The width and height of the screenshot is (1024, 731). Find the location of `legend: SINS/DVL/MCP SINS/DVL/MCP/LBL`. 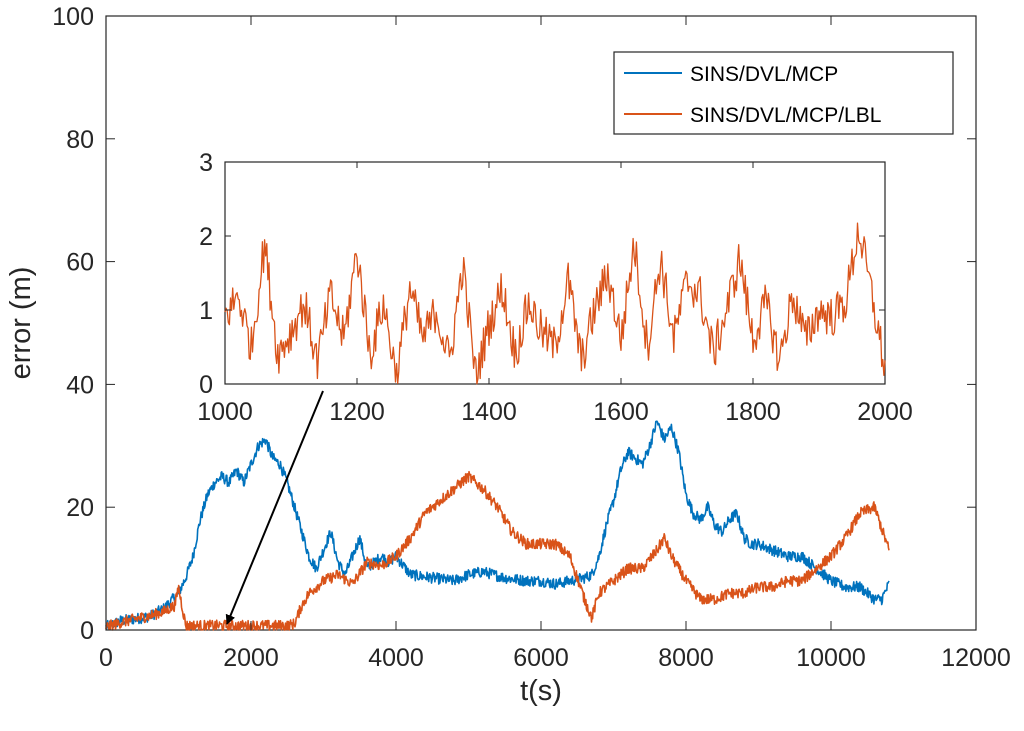

legend: SINS/DVL/MCP SINS/DVL/MCP/LBL is located at coordinates (783, 93).